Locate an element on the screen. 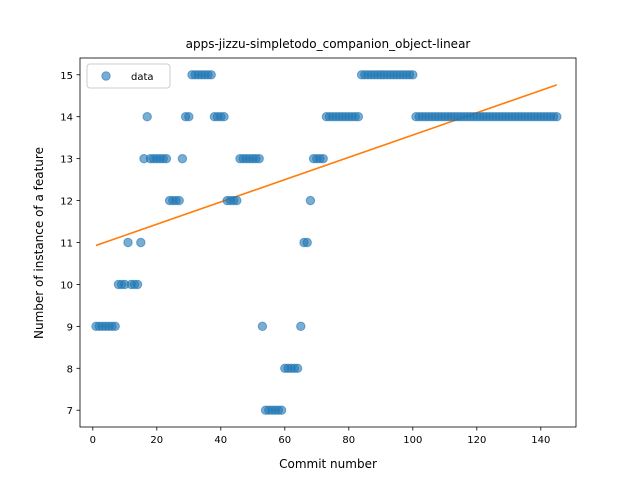 The width and height of the screenshot is (640, 480). x-tick-label: 140 is located at coordinates (540, 440).